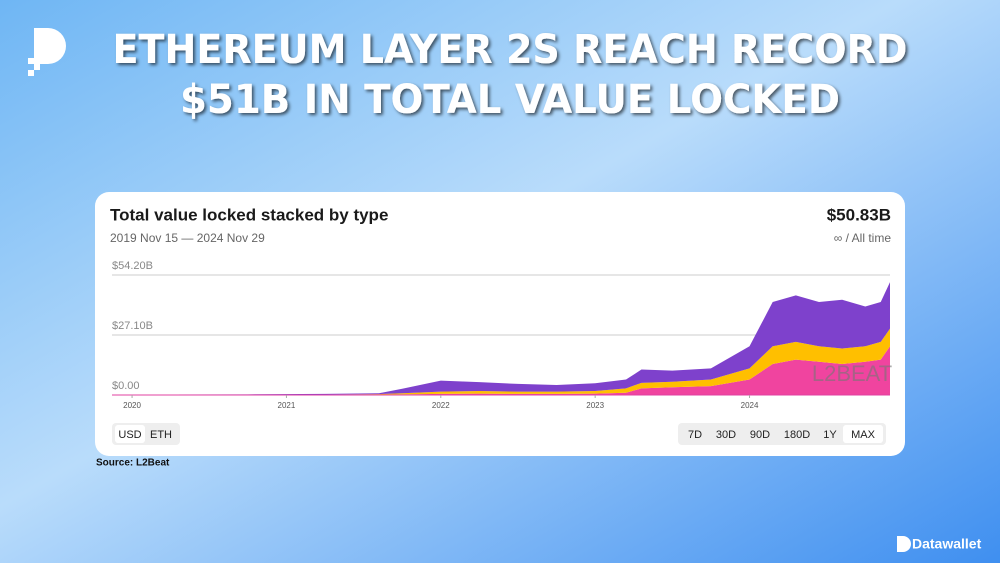 This screenshot has height=563, width=1000. I want to click on logo, so click(47, 52).